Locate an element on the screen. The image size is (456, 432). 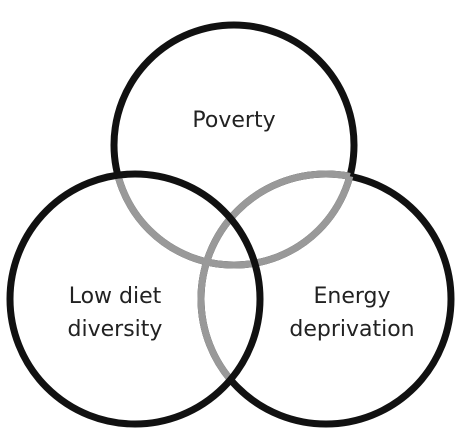
label-diet: diversity is located at coordinates (115, 329).